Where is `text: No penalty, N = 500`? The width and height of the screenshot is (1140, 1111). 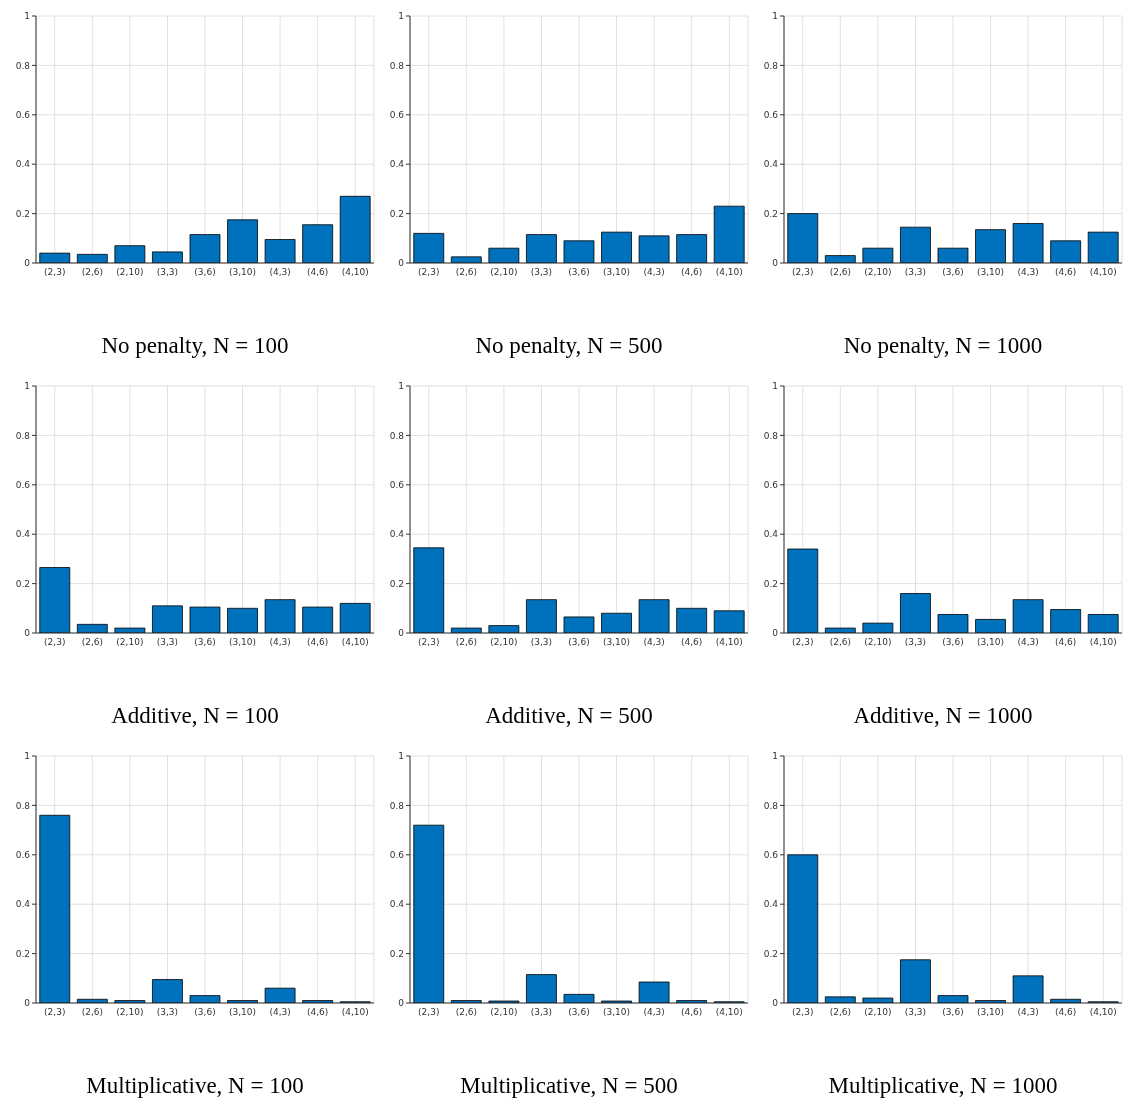
text: No penalty, N = 500 is located at coordinates (569, 346).